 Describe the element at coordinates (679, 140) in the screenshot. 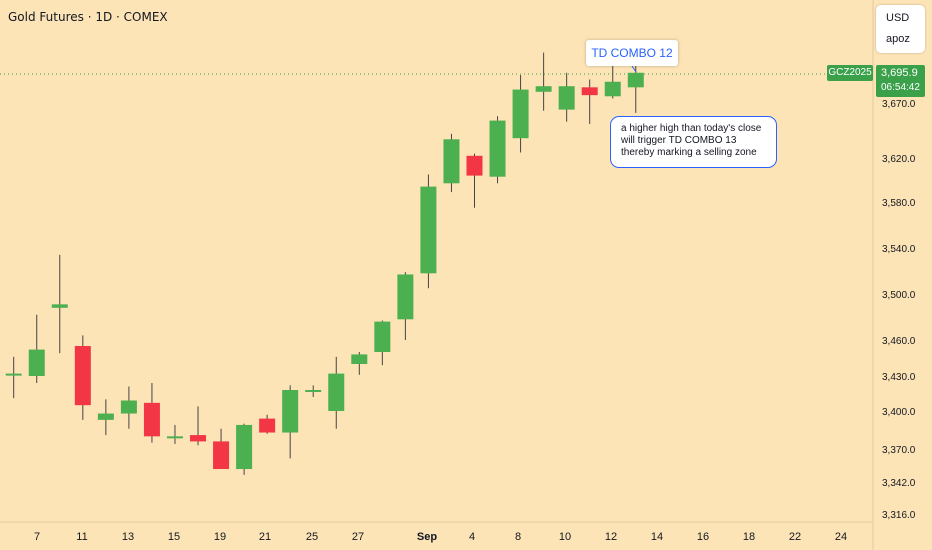

I see `note-line-2: will trigger TD COMBO 13` at that location.